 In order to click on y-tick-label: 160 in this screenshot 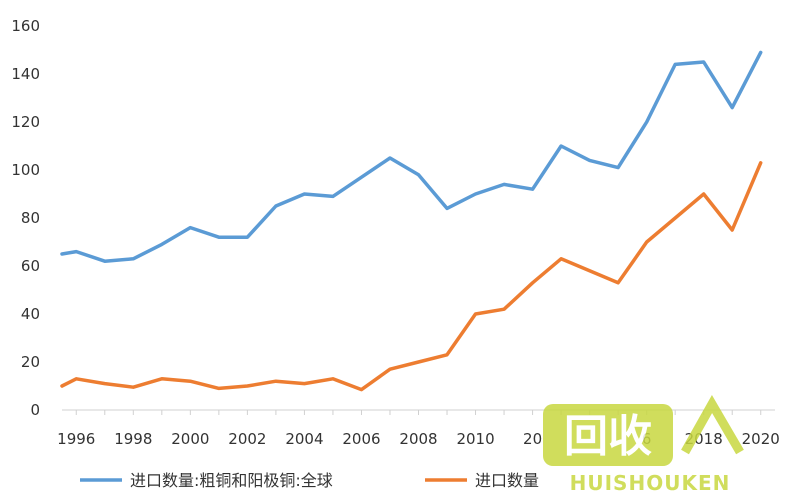, I will do `click(25, 26)`.